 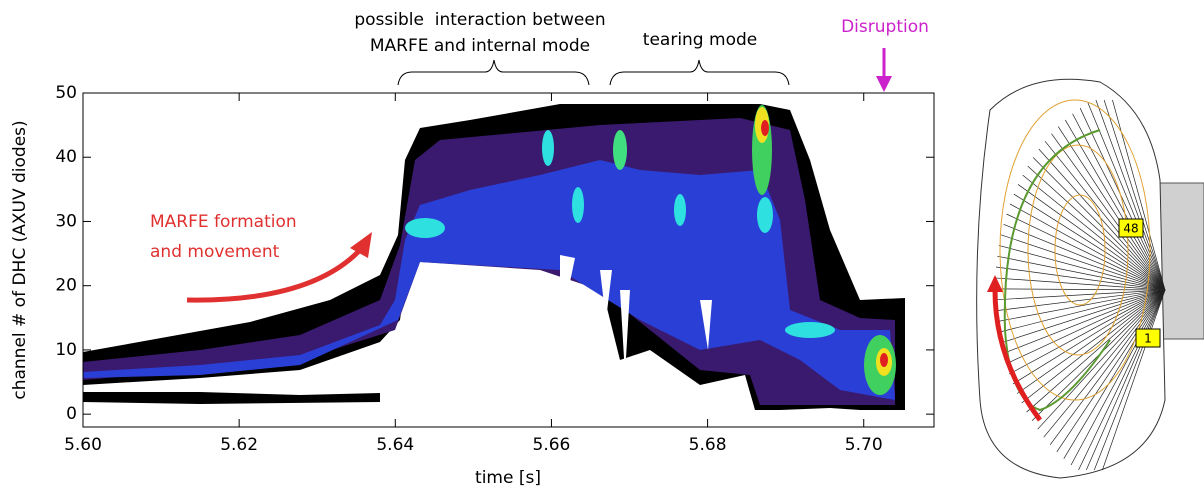 What do you see at coordinates (231, 398) in the screenshot?
I see `contour-black-low` at bounding box center [231, 398].